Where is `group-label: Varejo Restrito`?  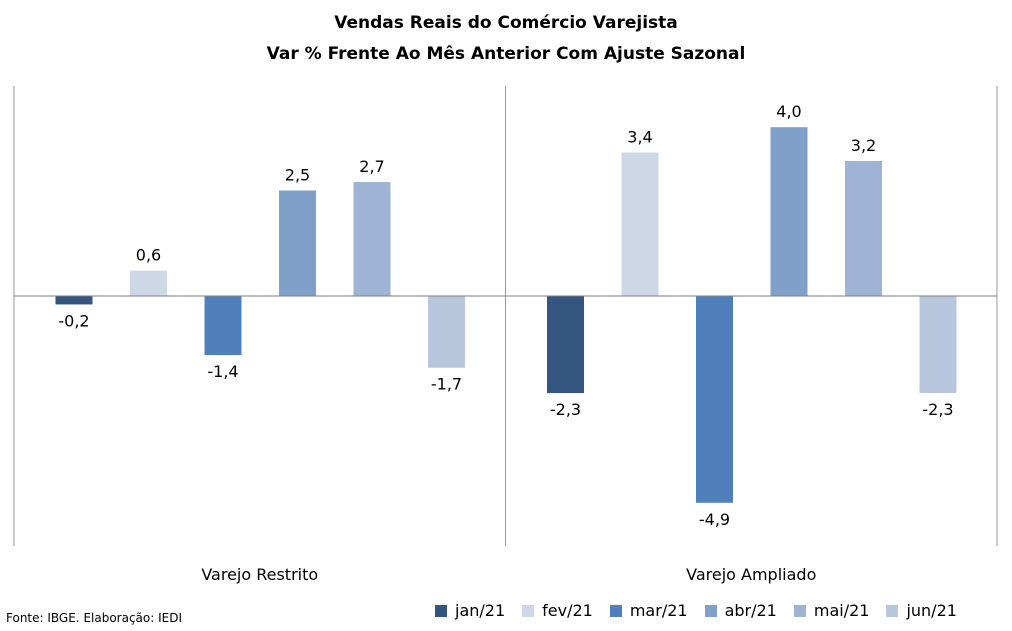 group-label: Varejo Restrito is located at coordinates (259, 574).